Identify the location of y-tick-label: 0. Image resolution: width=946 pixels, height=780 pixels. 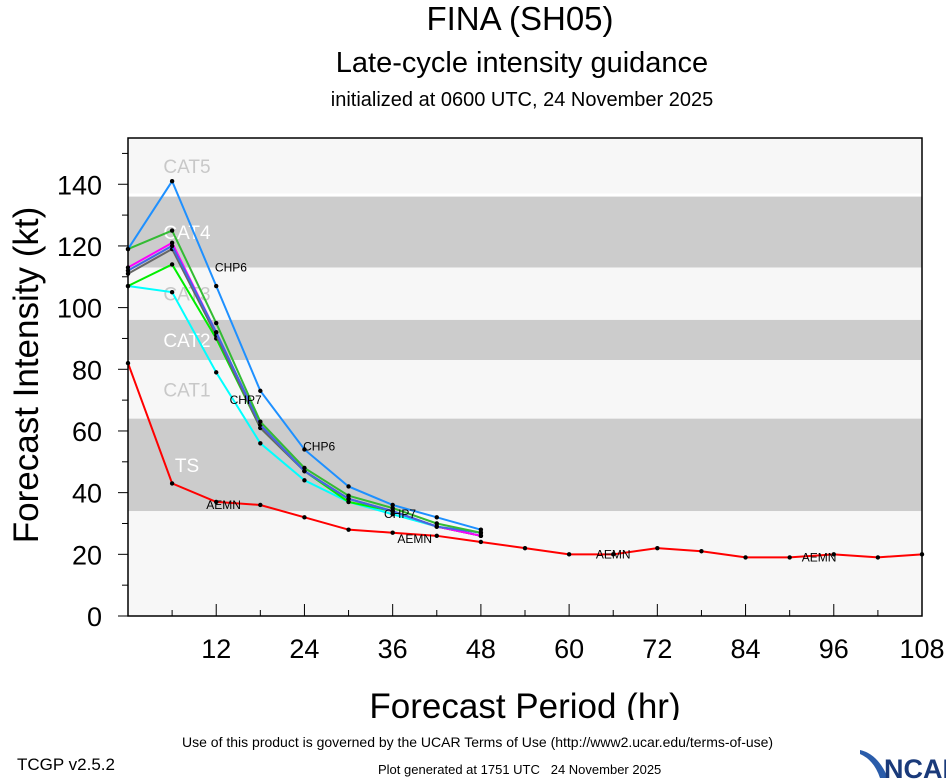
(94, 617).